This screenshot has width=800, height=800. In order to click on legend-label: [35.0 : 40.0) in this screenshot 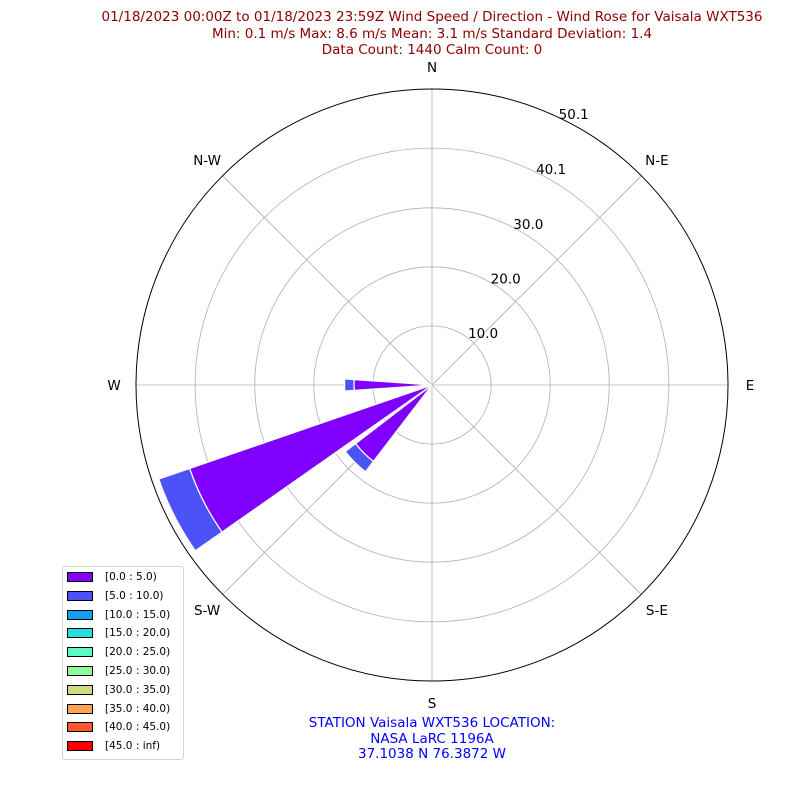, I will do `click(138, 708)`.